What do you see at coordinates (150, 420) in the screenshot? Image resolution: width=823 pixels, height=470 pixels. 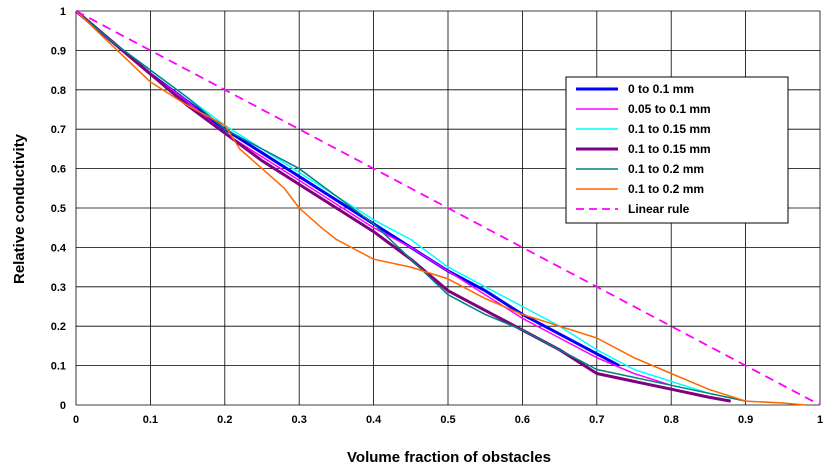 I see `x-tick-label: 0.1` at bounding box center [150, 420].